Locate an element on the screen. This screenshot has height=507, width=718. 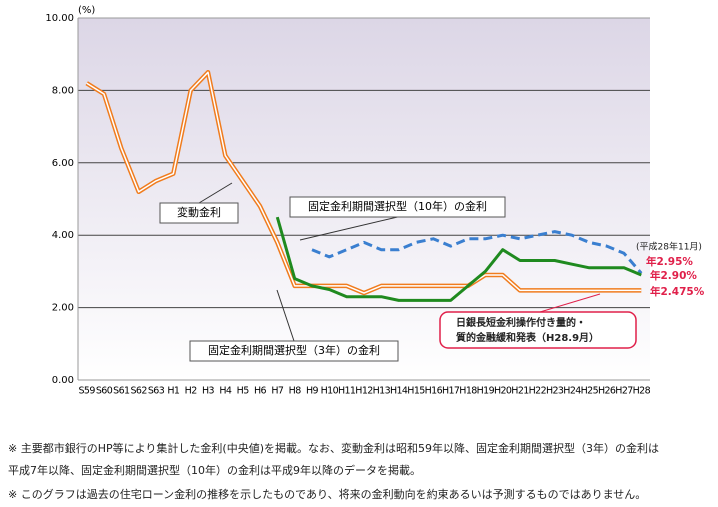
x-tick-label: H6 is located at coordinates (260, 391).